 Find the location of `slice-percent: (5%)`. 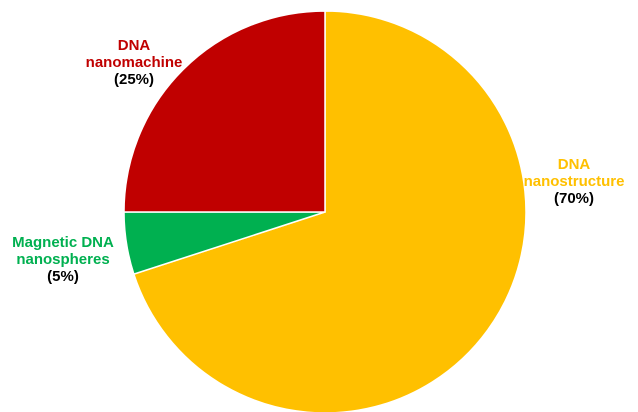

slice-percent: (5%) is located at coordinates (63, 276).